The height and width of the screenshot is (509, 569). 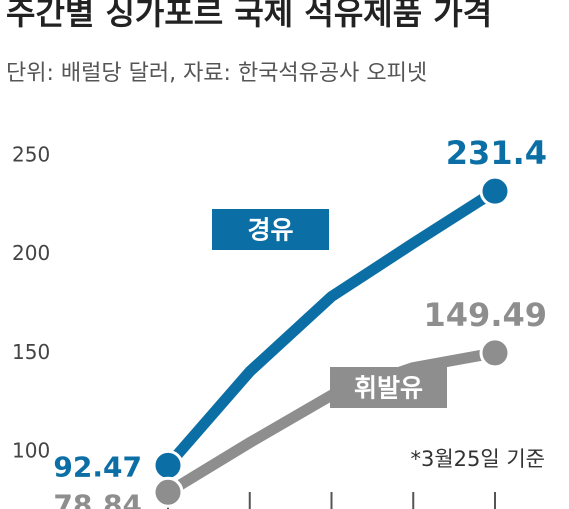 I want to click on value-label-diesel-start: 78.84, so click(x=97, y=498).